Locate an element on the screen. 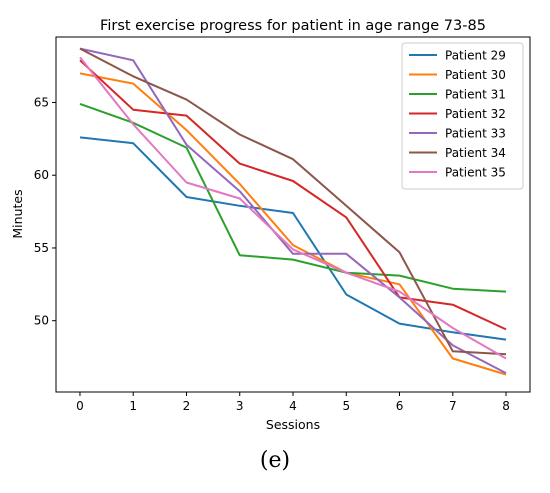 The width and height of the screenshot is (550, 493). legend-label: Patient 33 is located at coordinates (475, 134).